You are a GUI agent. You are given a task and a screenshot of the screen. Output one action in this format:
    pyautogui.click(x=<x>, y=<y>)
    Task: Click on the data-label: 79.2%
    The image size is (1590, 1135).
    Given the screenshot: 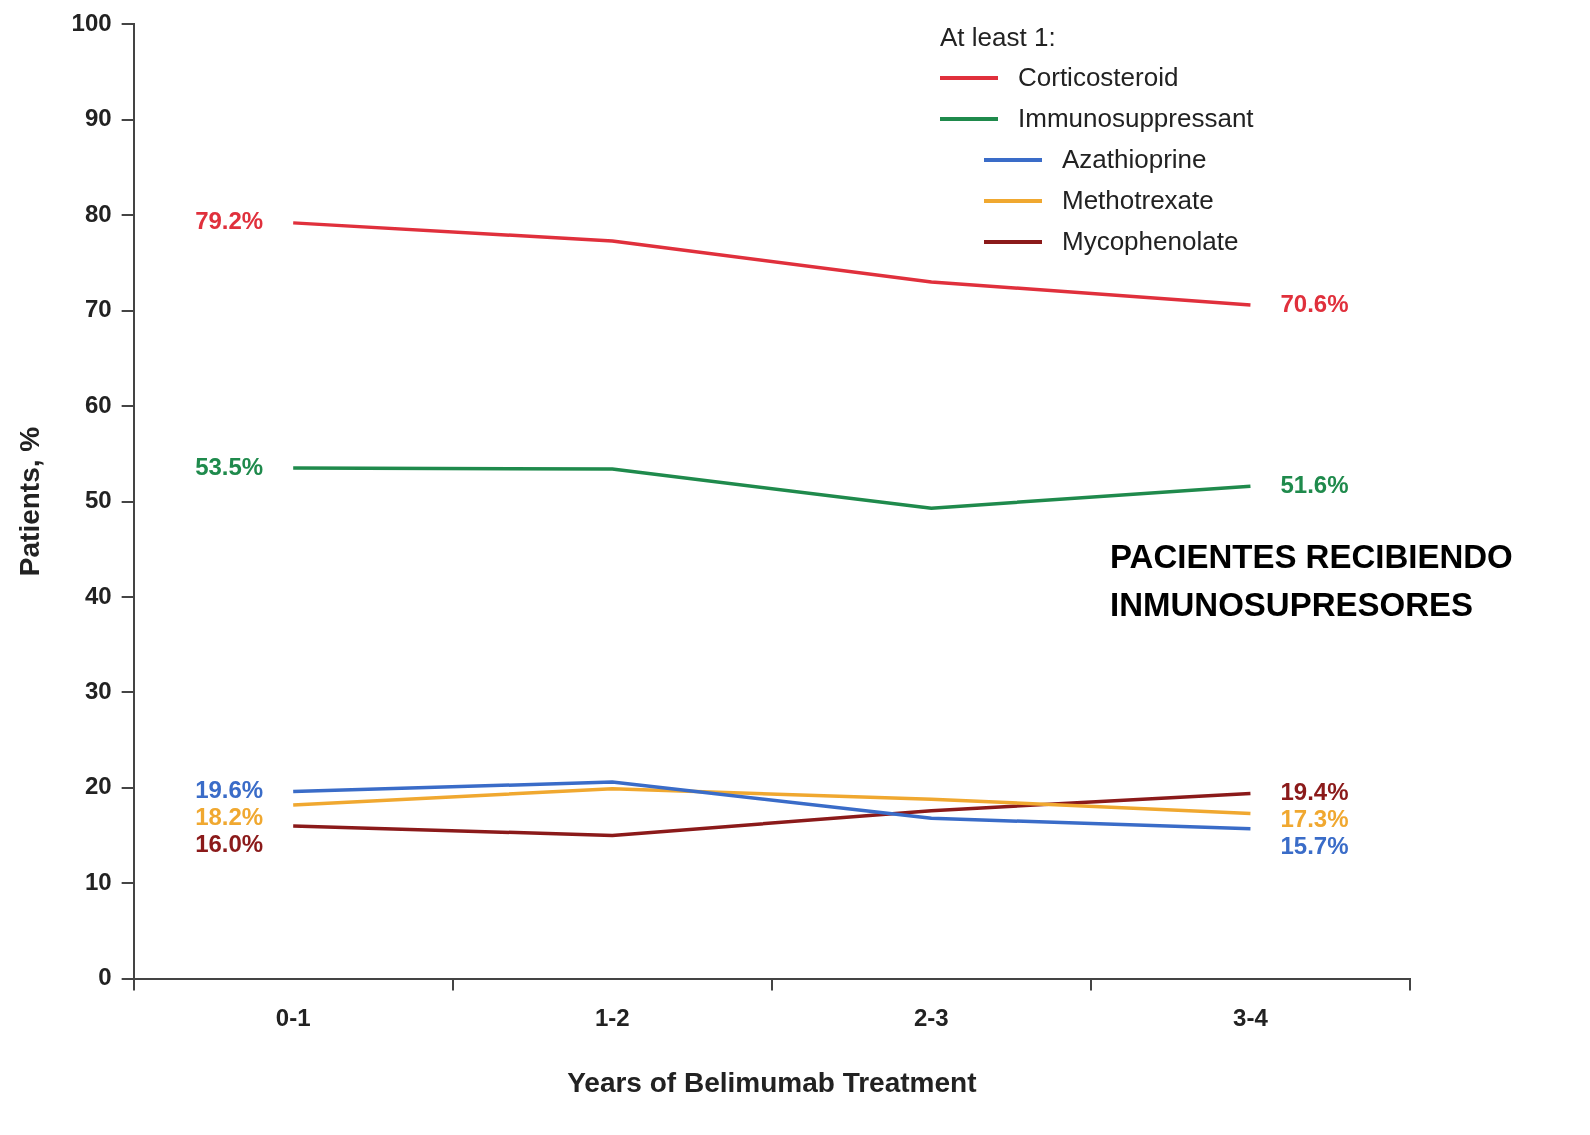 What is the action you would take?
    pyautogui.click(x=229, y=221)
    